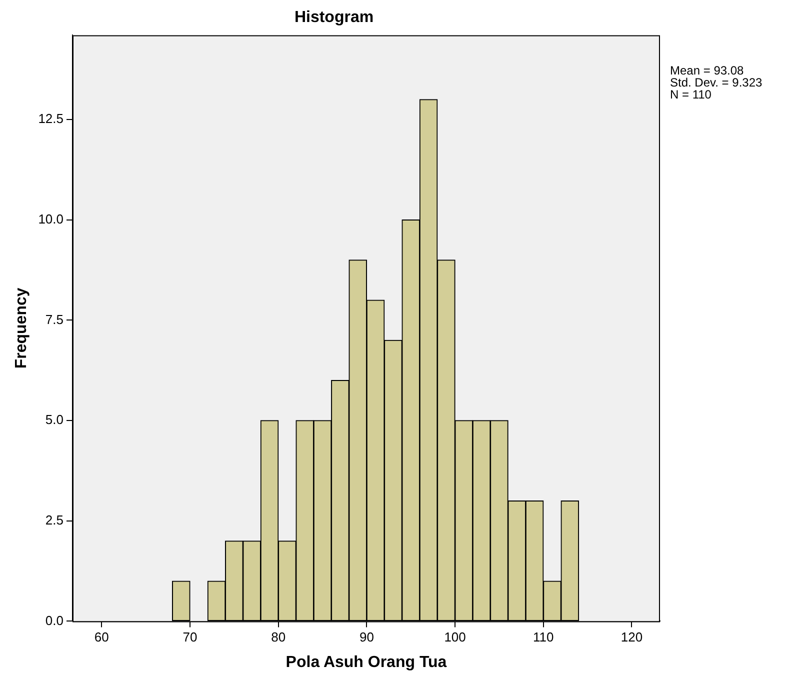  Describe the element at coordinates (455, 637) in the screenshot. I see `x-tick-label: 100` at that location.